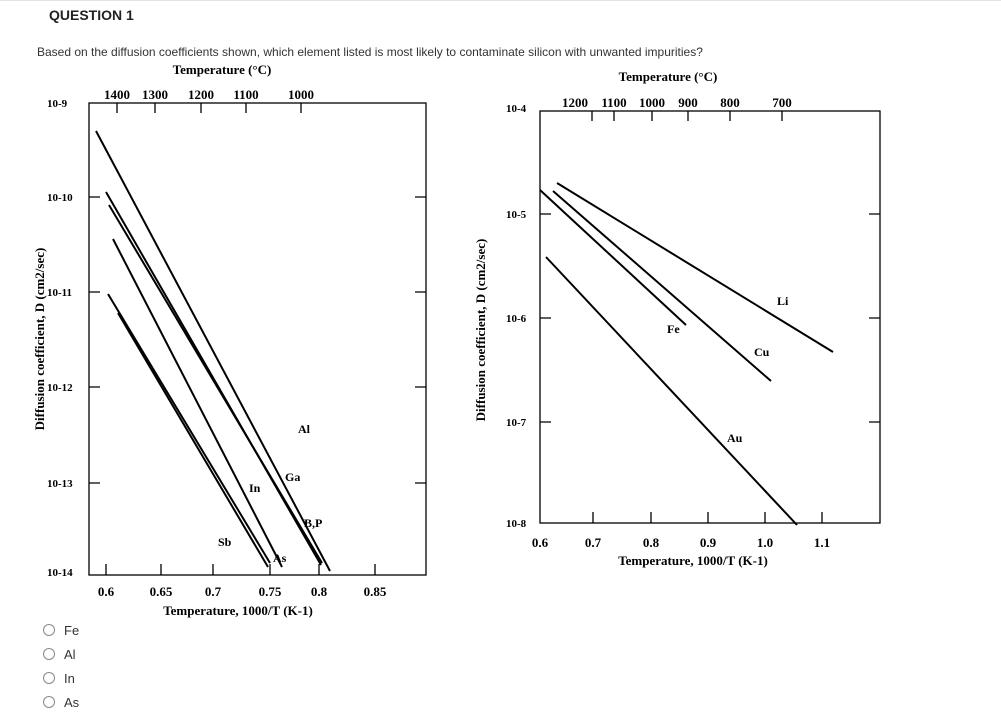  What do you see at coordinates (49, 678) in the screenshot?
I see `radio-button-in` at bounding box center [49, 678].